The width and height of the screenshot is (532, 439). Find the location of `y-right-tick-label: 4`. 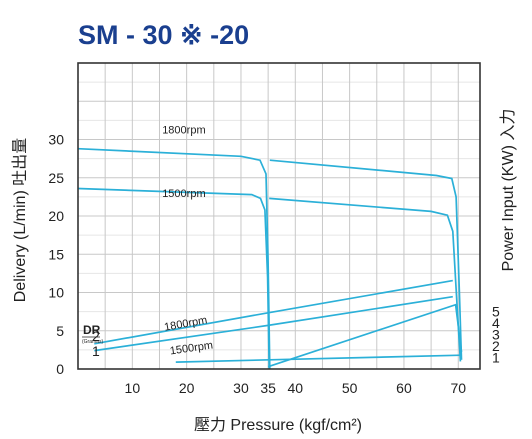

y-right-tick-label: 4 is located at coordinates (496, 323).